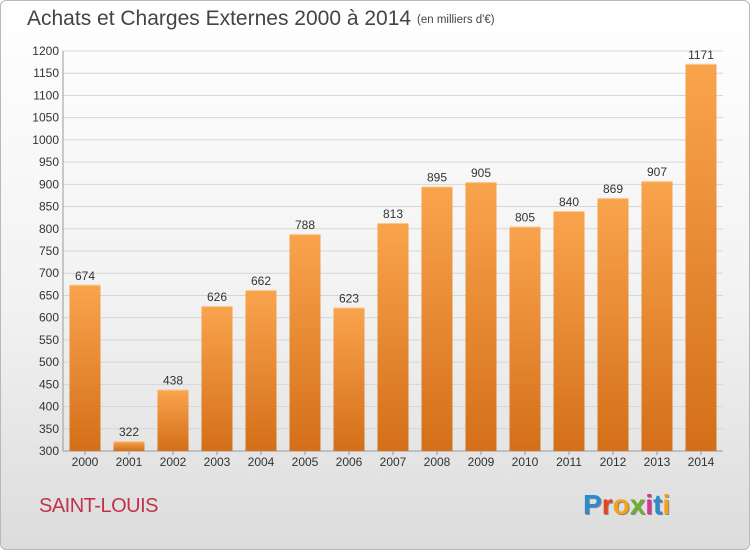 This screenshot has height=550, width=750. What do you see at coordinates (349, 462) in the screenshot?
I see `x-tick-label: 2006` at bounding box center [349, 462].